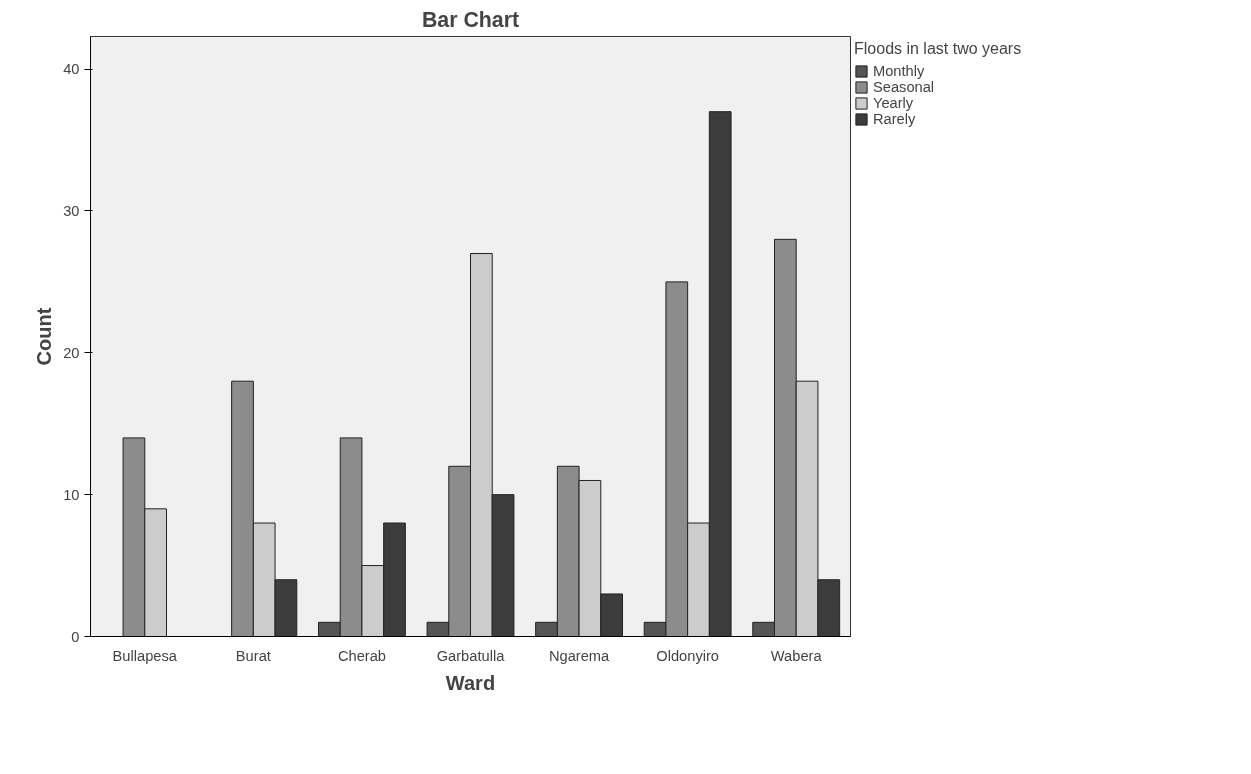 The image size is (1251, 774). What do you see at coordinates (893, 103) in the screenshot?
I see `legend-label: Yearly` at bounding box center [893, 103].